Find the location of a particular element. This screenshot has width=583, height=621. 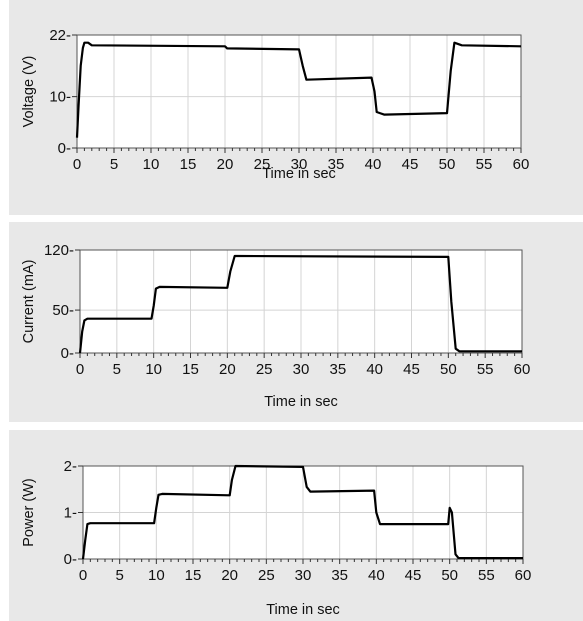

current-x-tick-label: 20 is located at coordinates (227, 369).